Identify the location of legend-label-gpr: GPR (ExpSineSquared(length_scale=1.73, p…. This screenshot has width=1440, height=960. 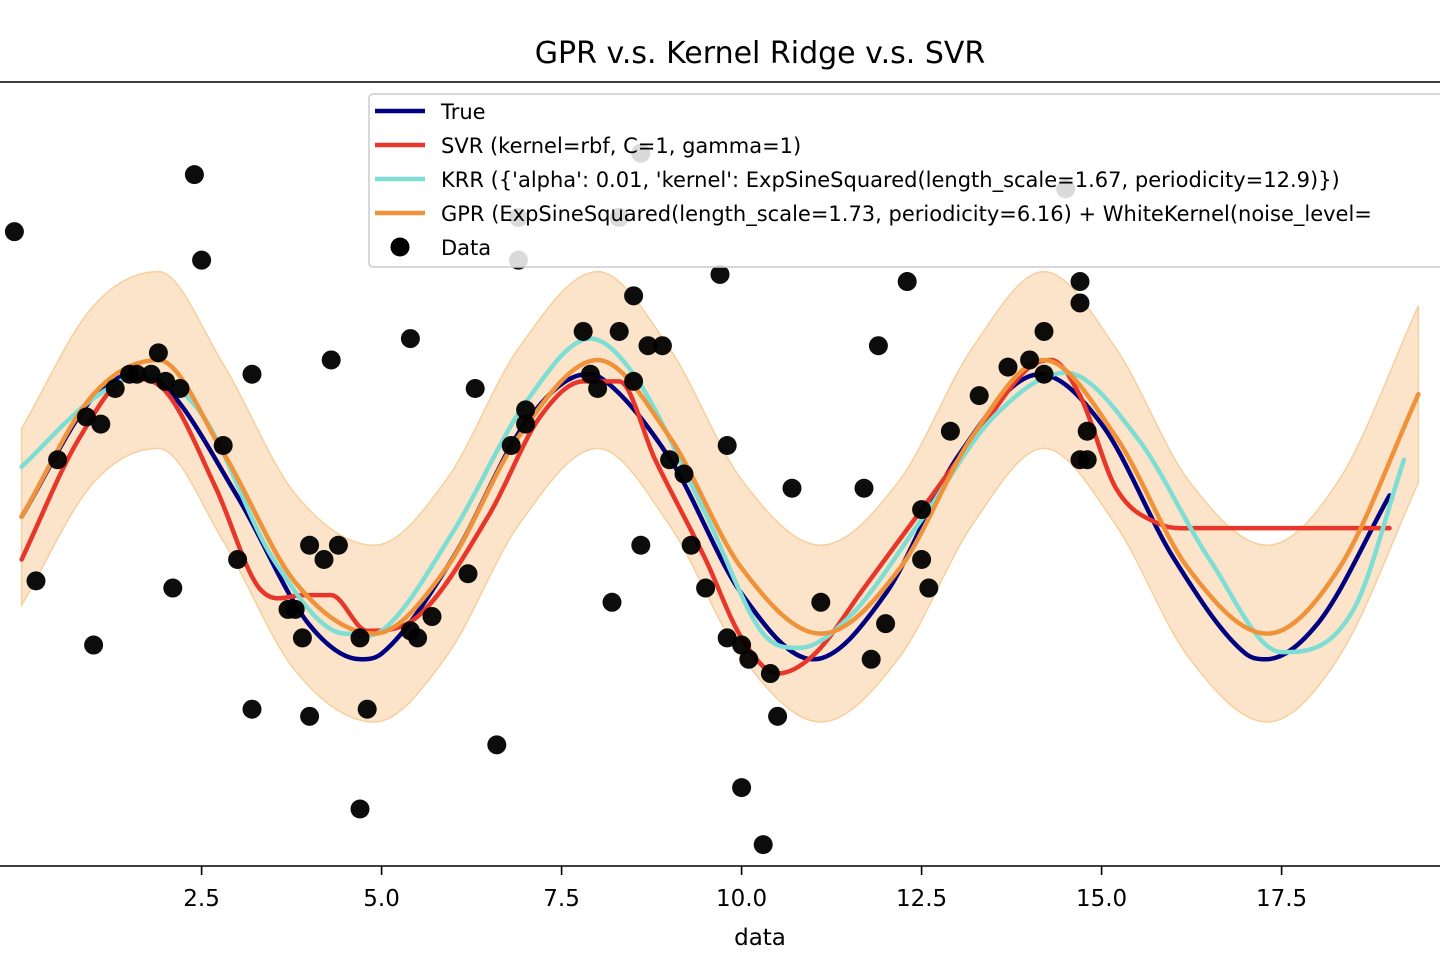
(906, 214).